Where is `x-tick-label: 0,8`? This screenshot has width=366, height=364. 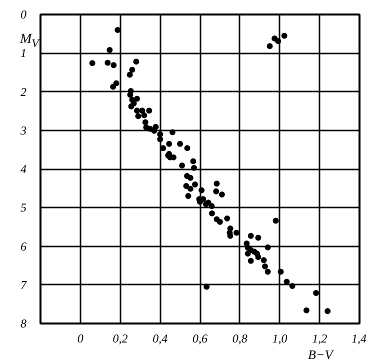
x-tick-label: 0,8 is located at coordinates (240, 339).